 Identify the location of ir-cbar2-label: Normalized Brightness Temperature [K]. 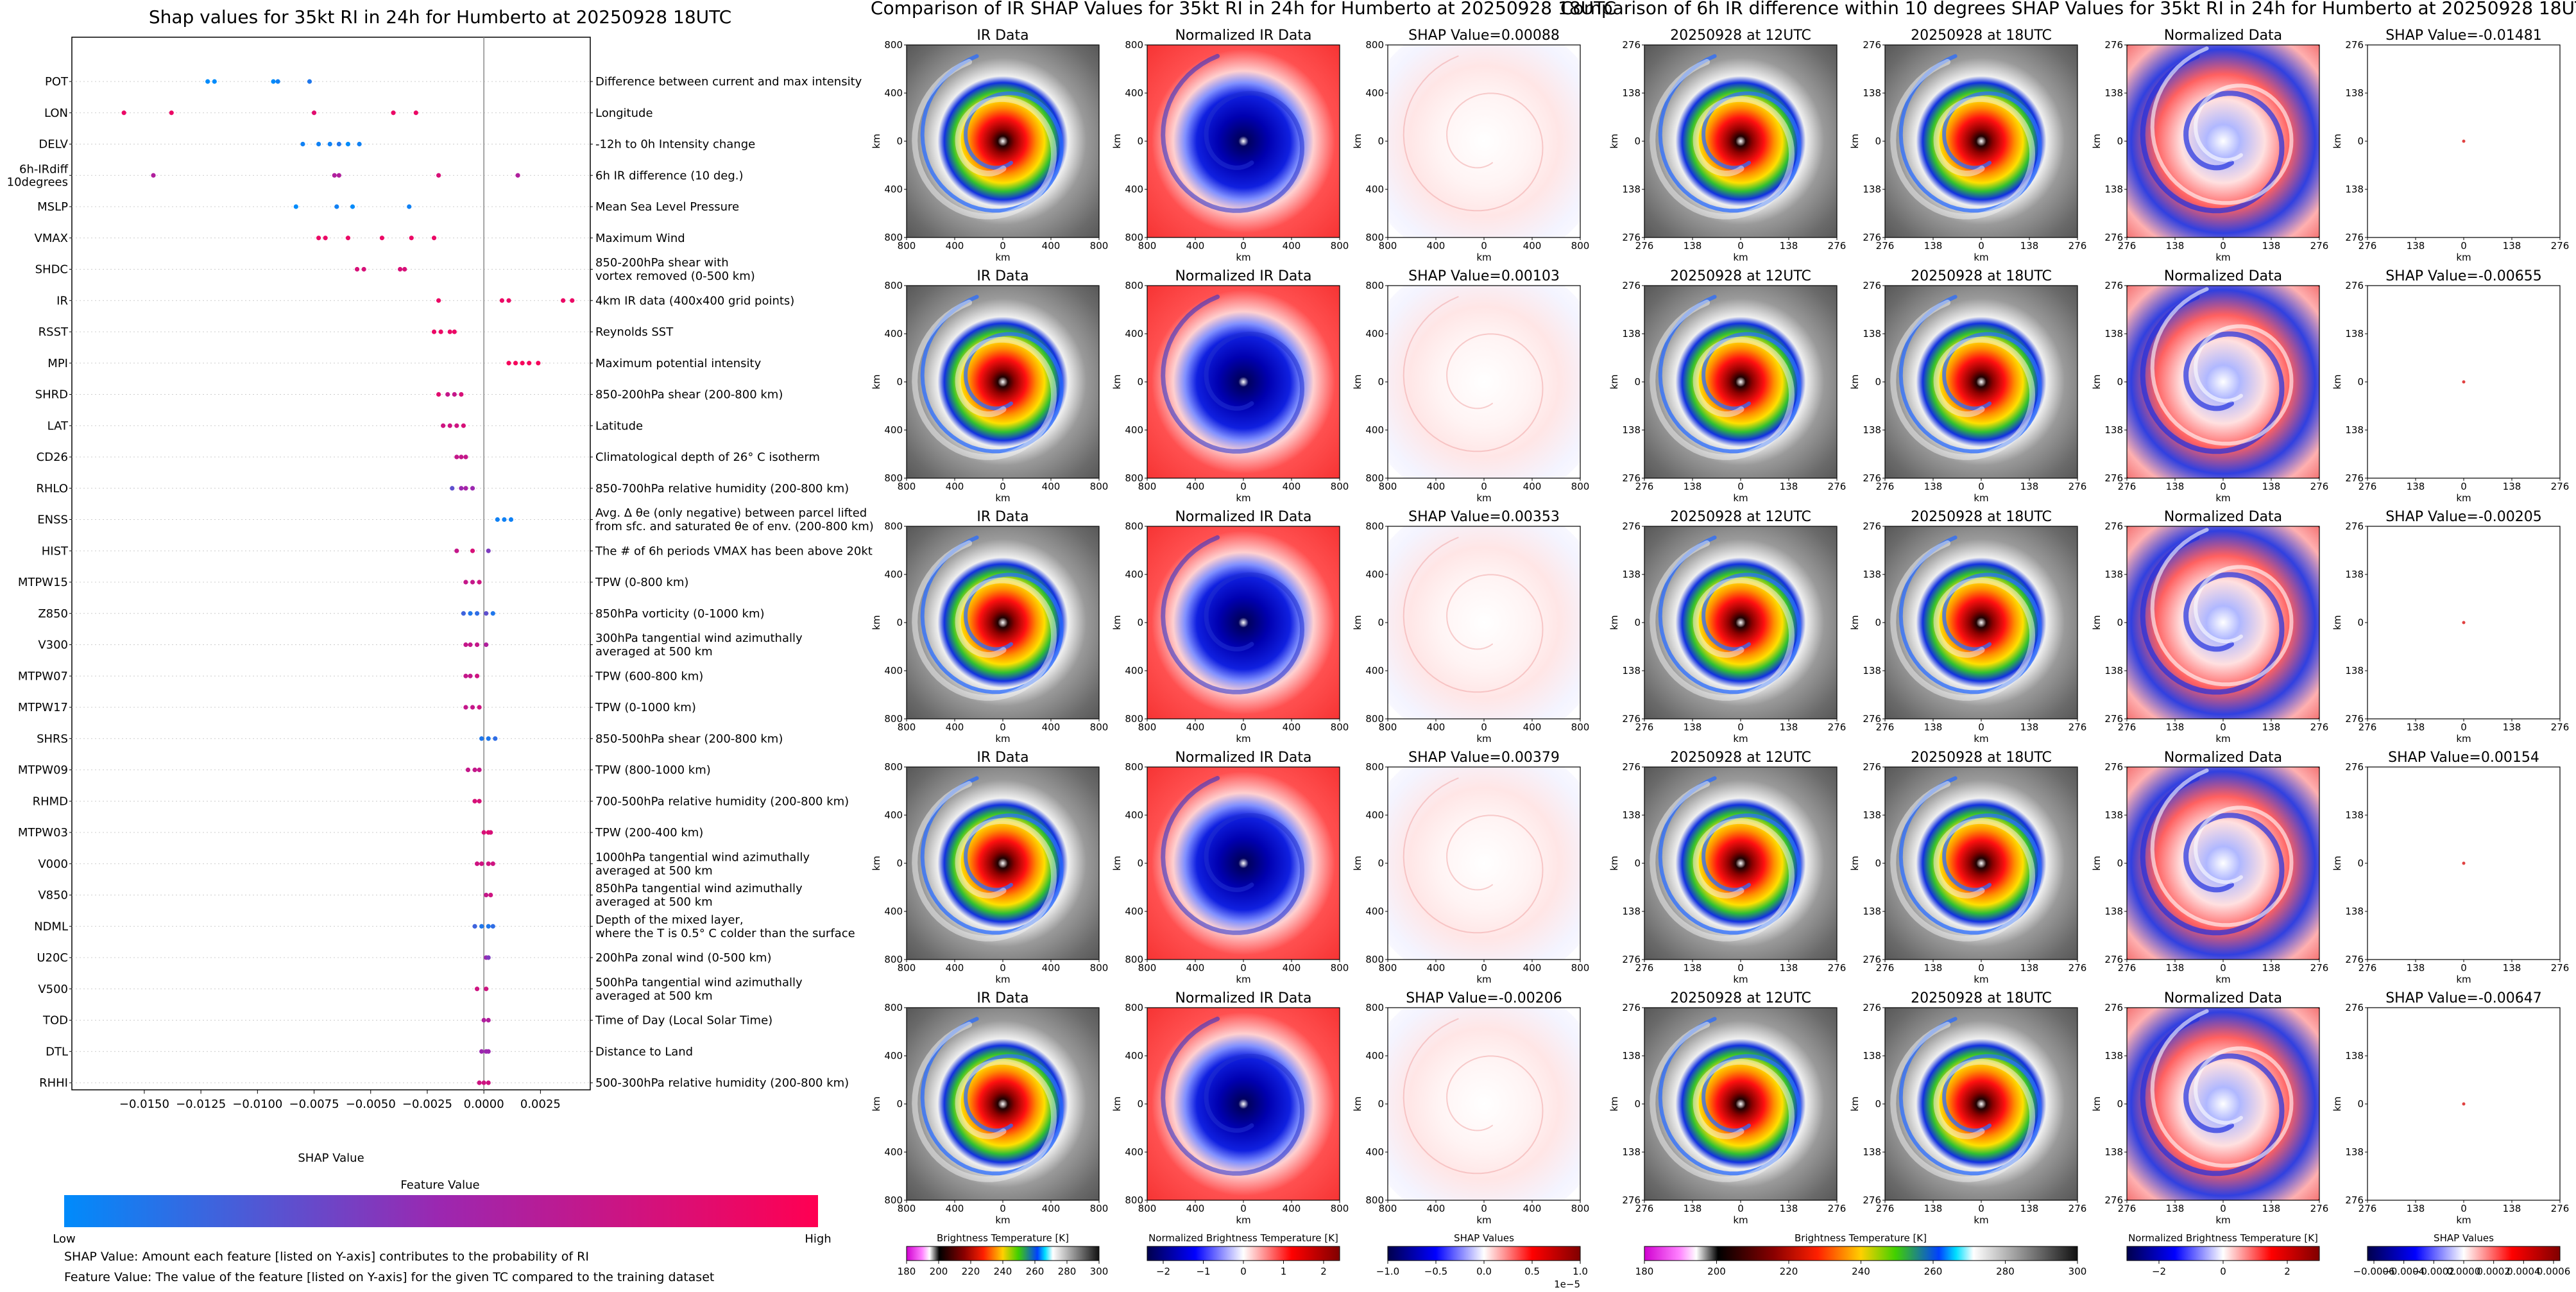
(1243, 1238).